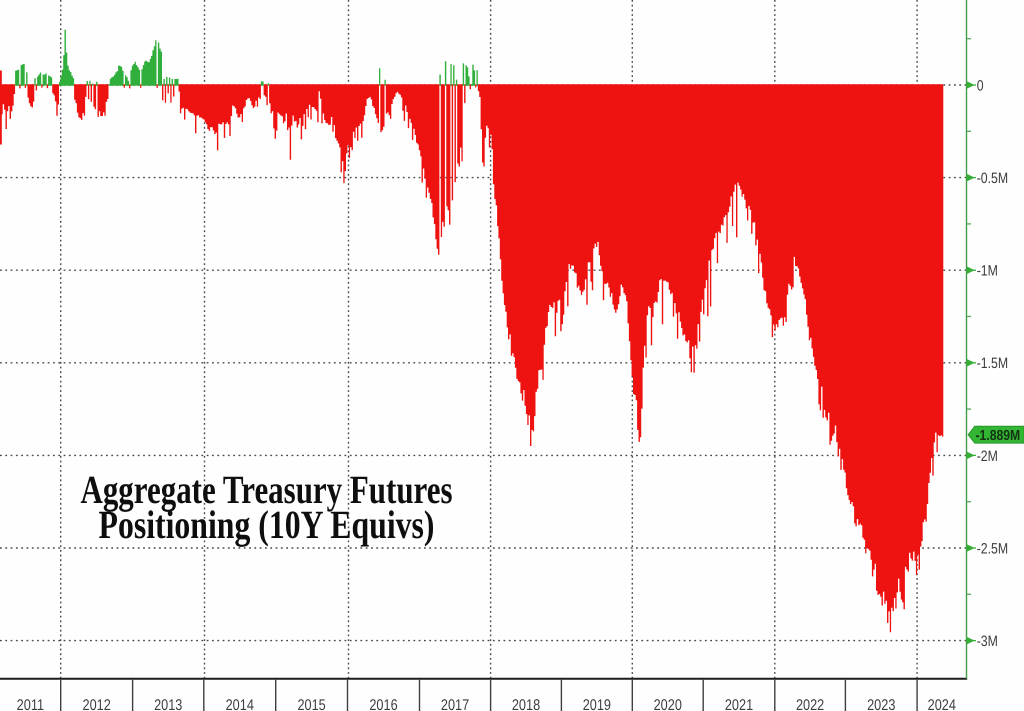  I want to click on svg-text: Positioning (10Y Equivs), so click(267, 524).